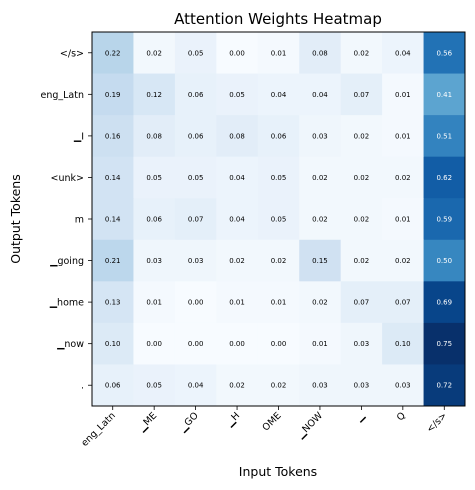  I want to click on cell-value-label: 0.62, so click(444, 178).